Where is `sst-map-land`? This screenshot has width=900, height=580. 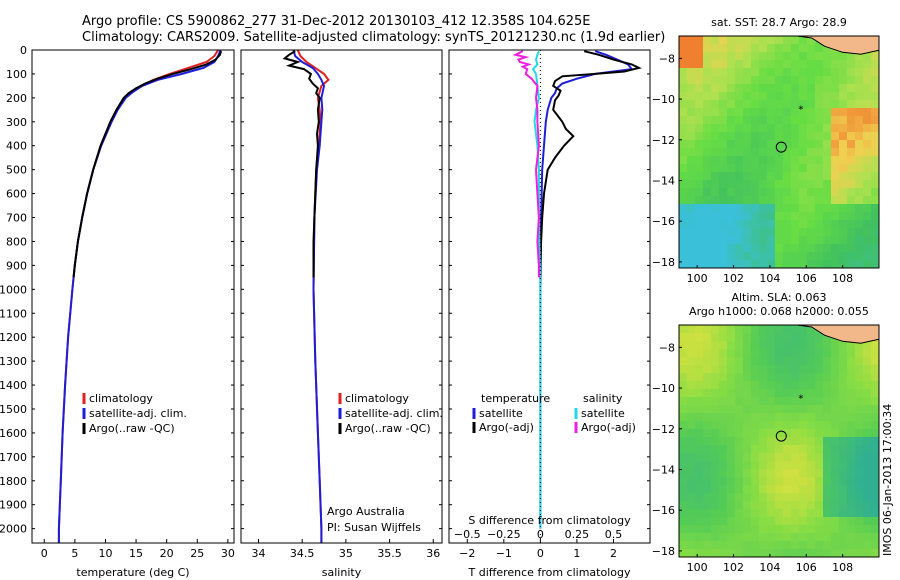
sst-map-land is located at coordinates (838, 45).